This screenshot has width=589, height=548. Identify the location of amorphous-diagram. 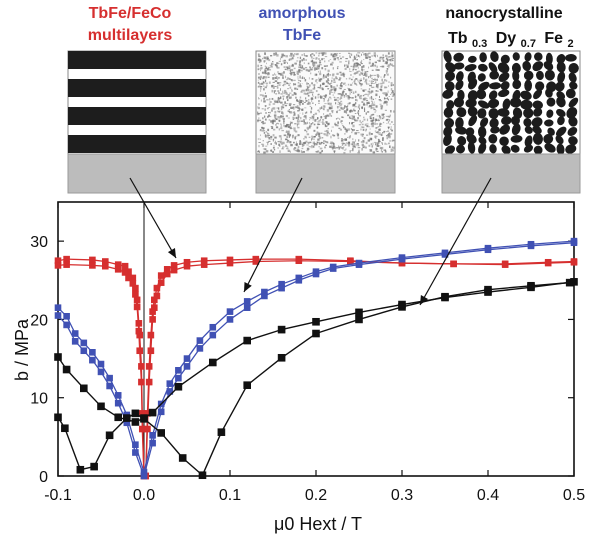
(325, 122).